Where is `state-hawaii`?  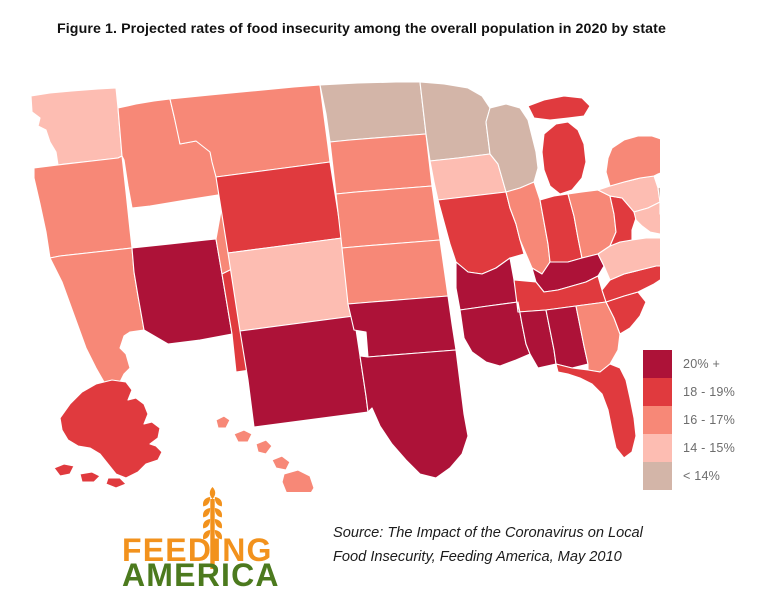
state-hawaii is located at coordinates (223, 422).